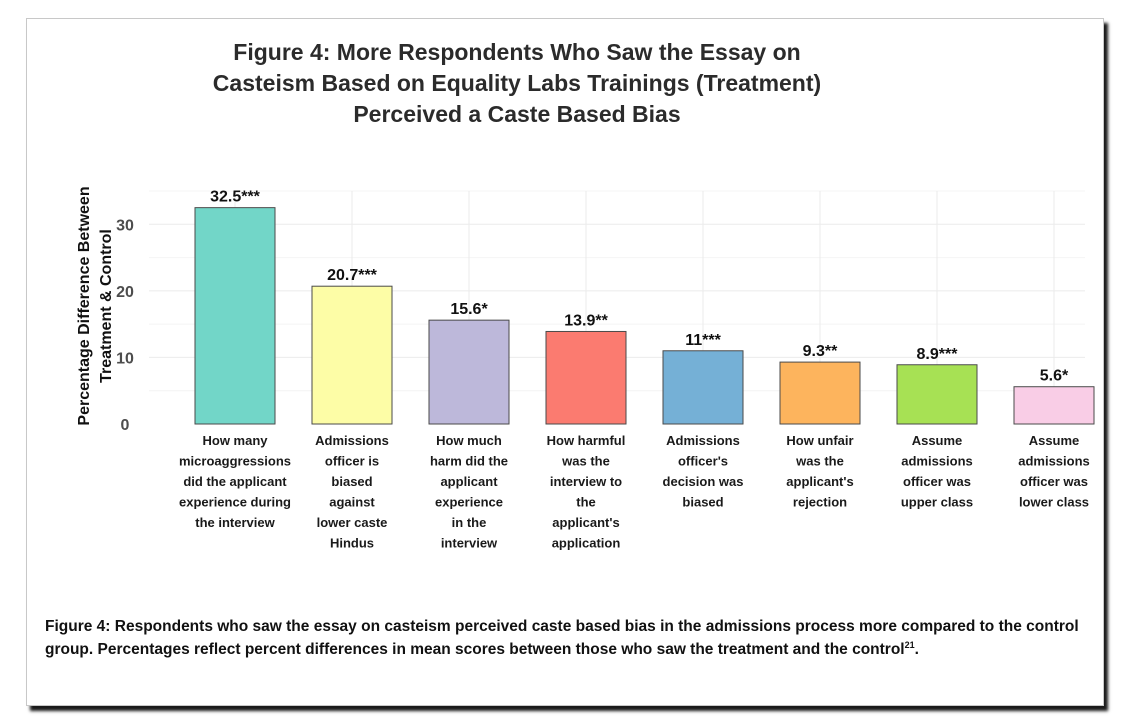  What do you see at coordinates (909, 644) in the screenshot?
I see `caption-footnote: 21` at bounding box center [909, 644].